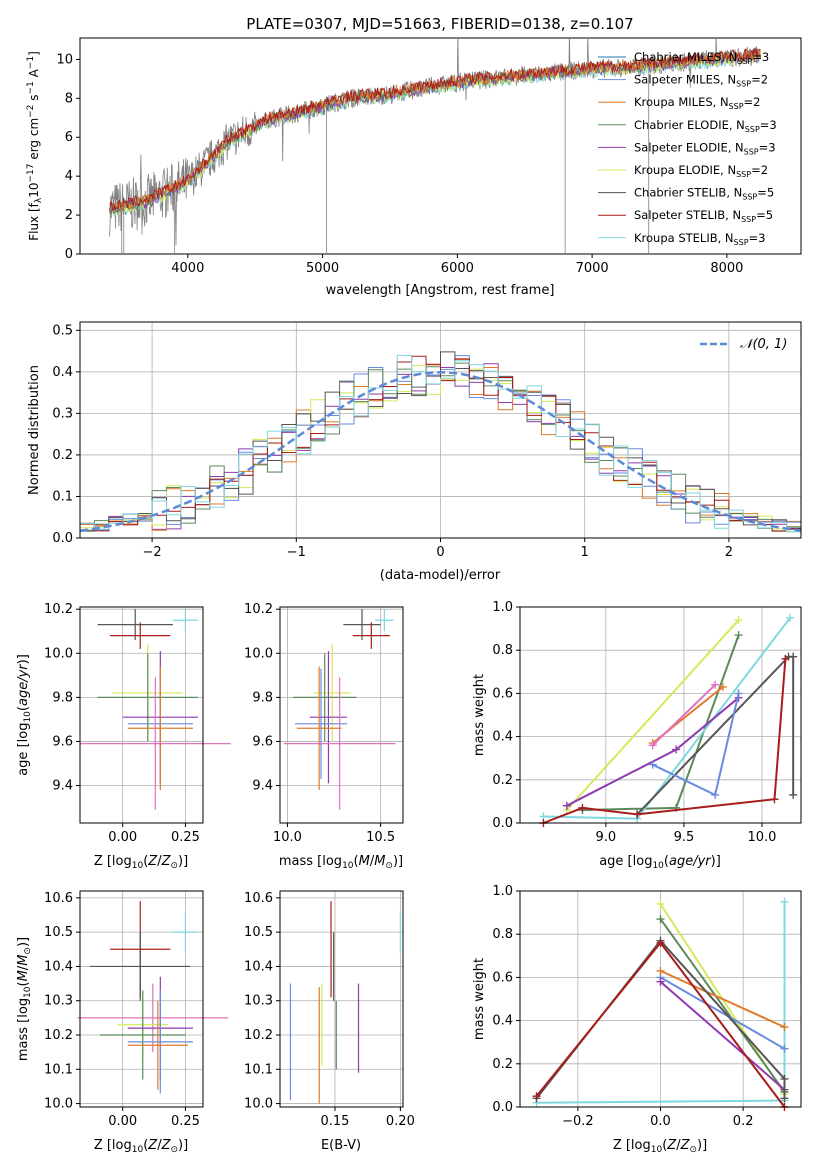 Image resolution: width=819 pixels, height=1170 pixels. What do you see at coordinates (761, 837) in the screenshot?
I see `mw-age-xtick-label: 10.0` at bounding box center [761, 837].